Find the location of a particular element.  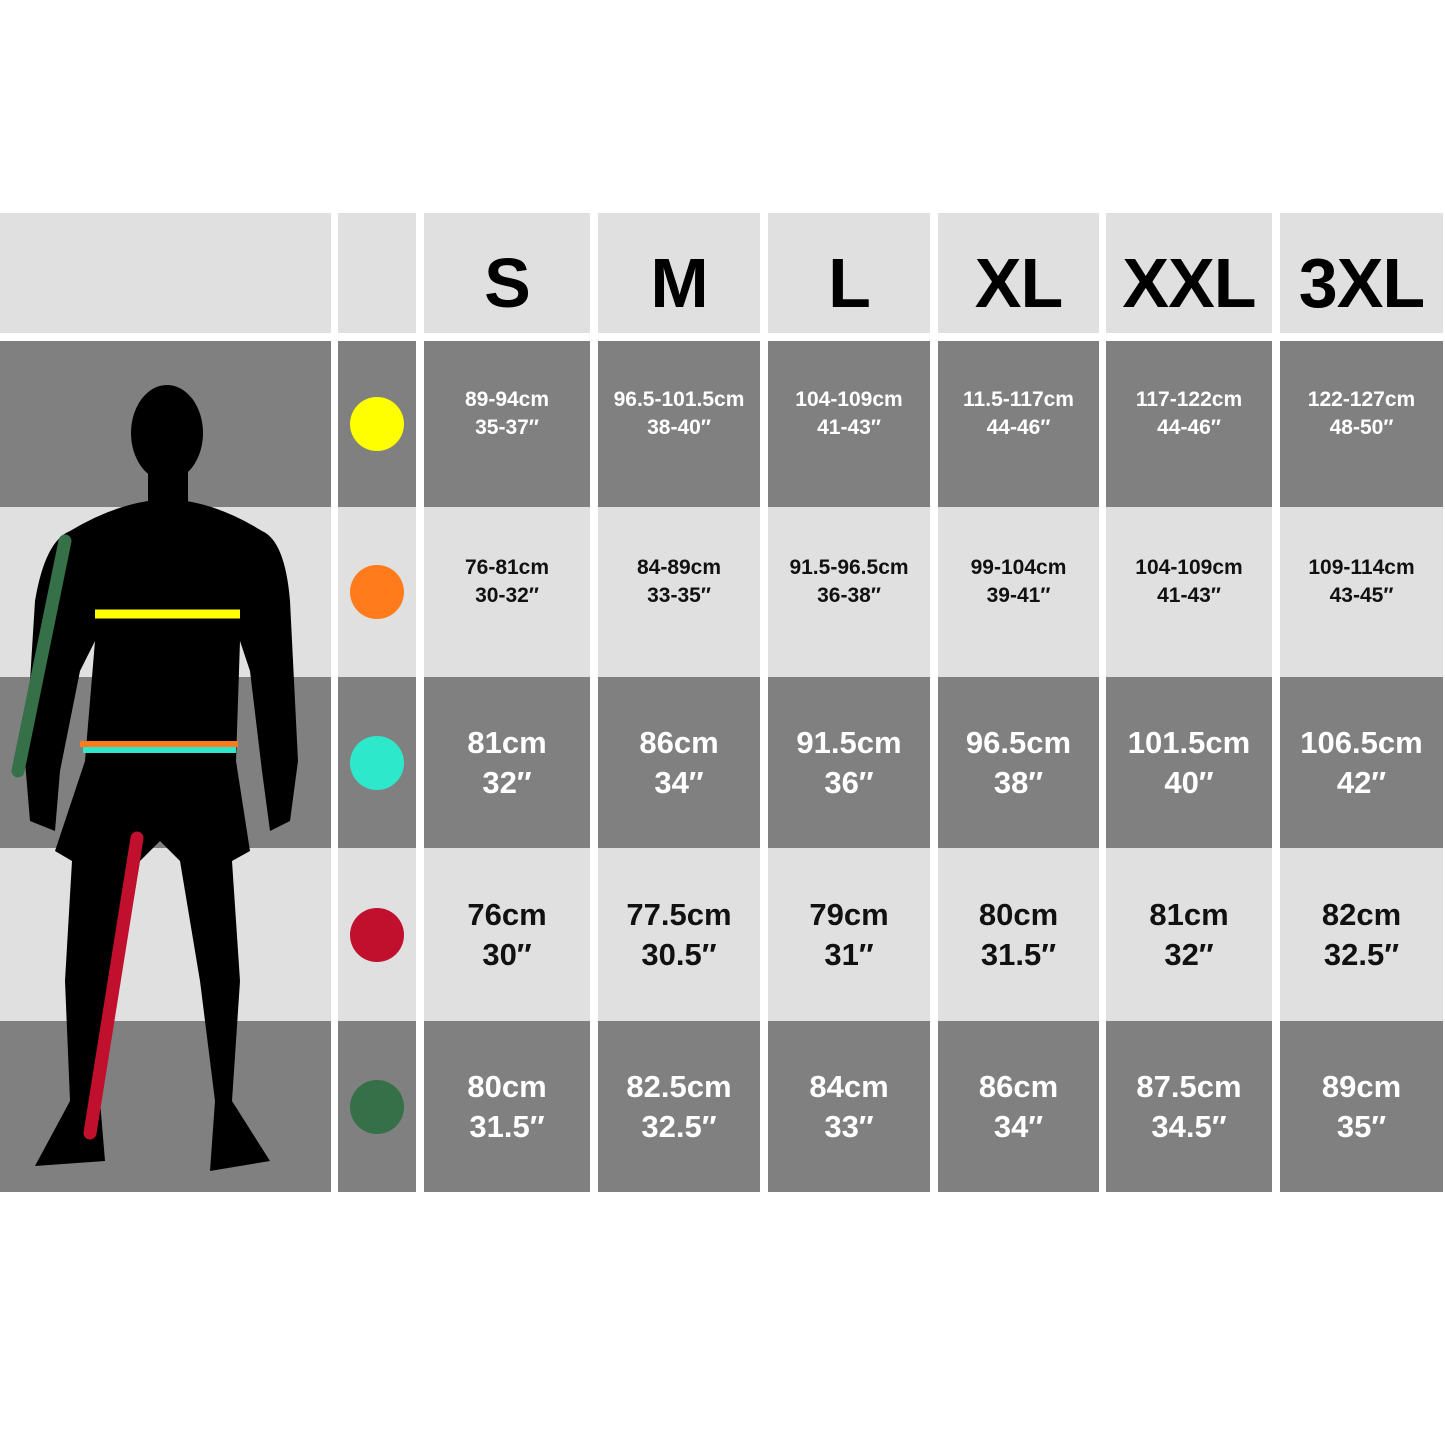

cm-value: 84-89cm is located at coordinates (679, 567).